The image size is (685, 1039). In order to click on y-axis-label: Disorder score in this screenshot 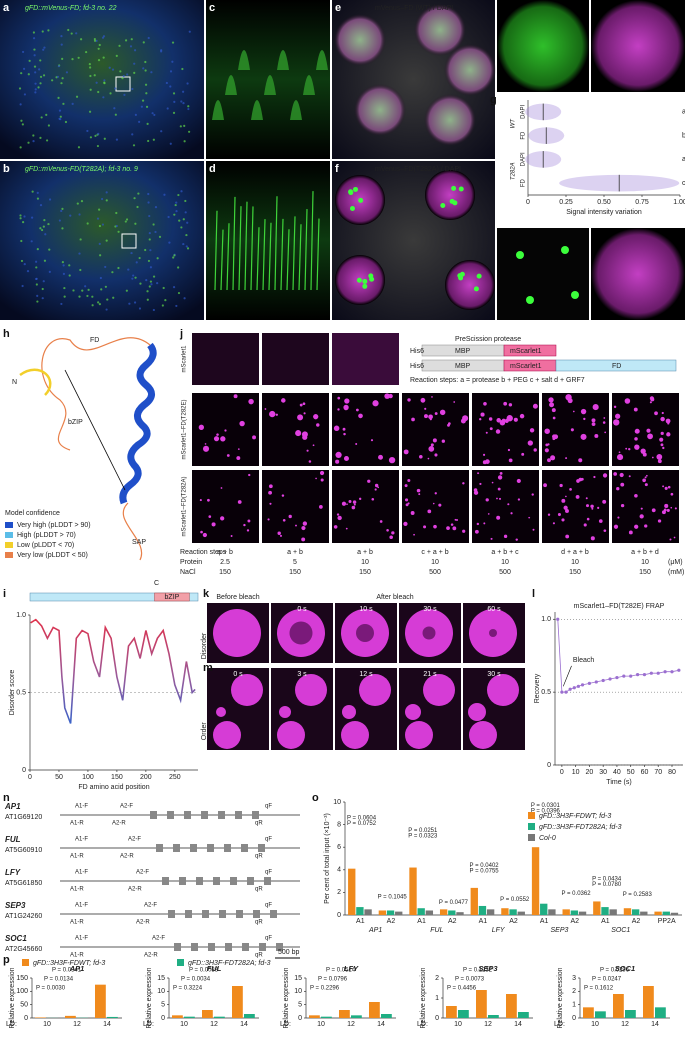, I will do `click(12, 693)`.